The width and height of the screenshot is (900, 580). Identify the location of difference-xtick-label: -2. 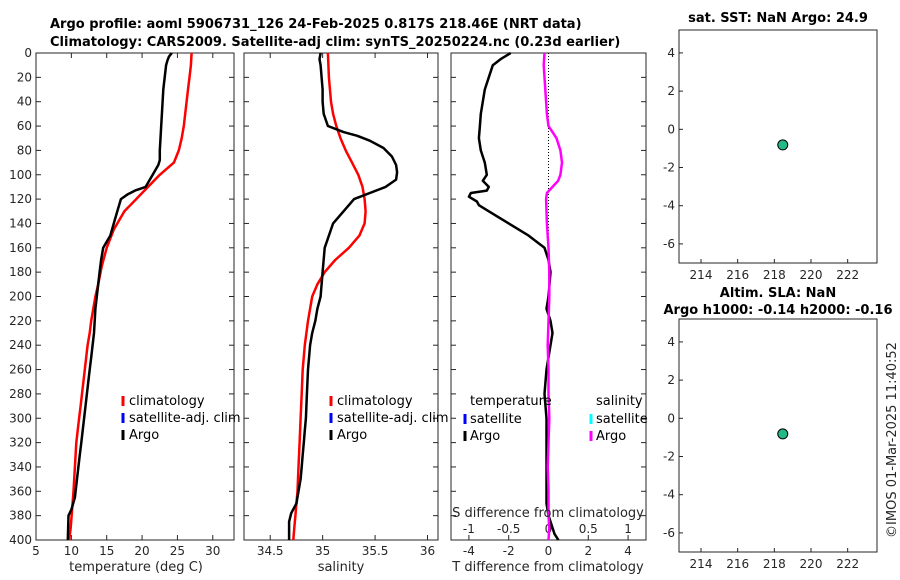
(509, 551).